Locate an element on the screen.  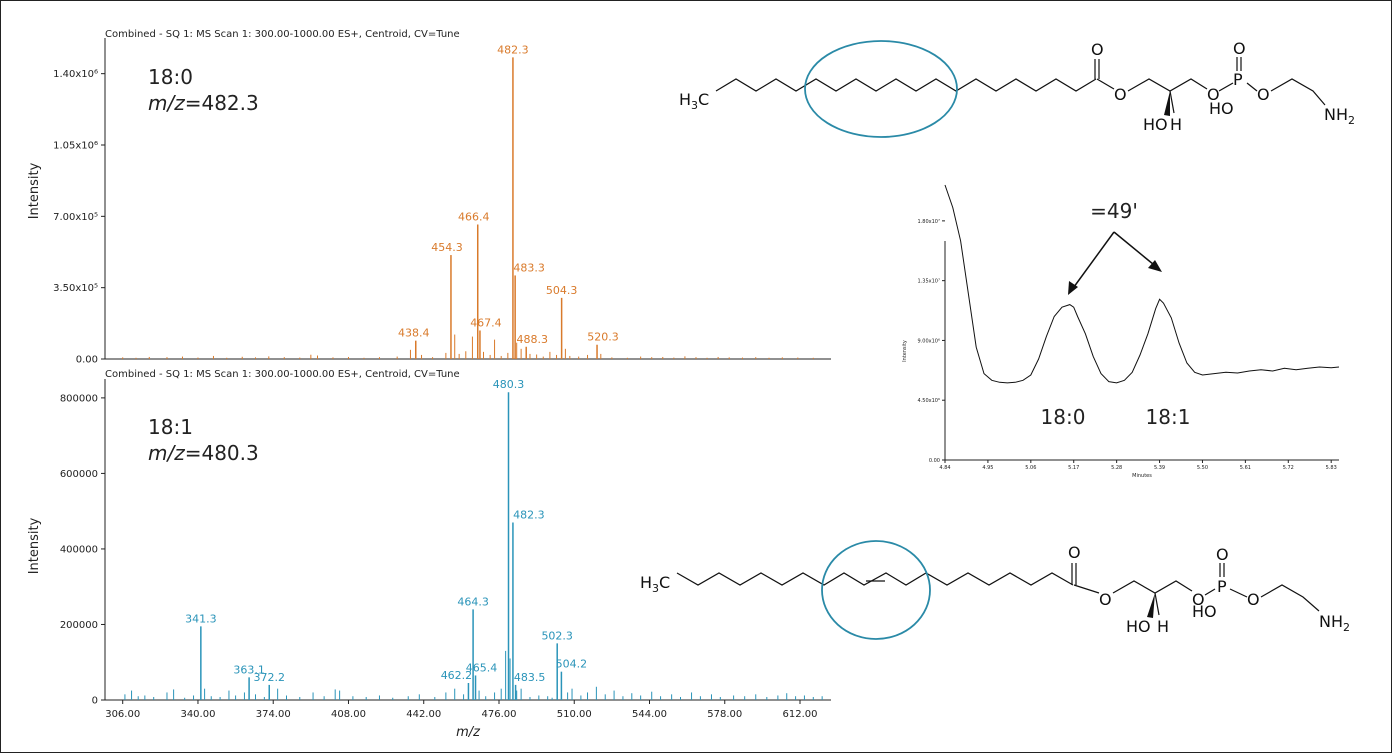
struct2-highlight-circle is located at coordinates (876, 590).